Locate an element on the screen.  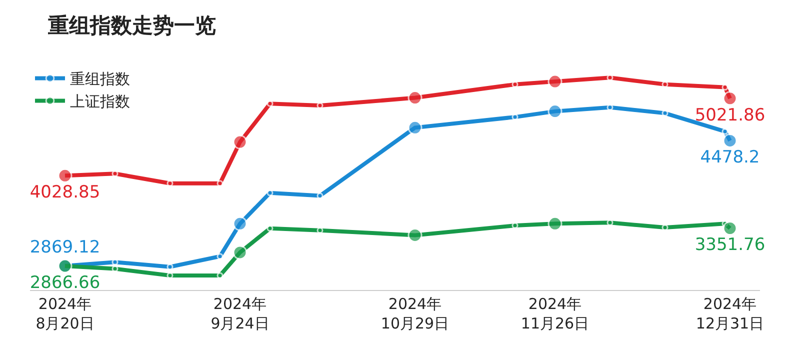
x-tick-label: 2024年 10月29日 is located at coordinates (415, 313).